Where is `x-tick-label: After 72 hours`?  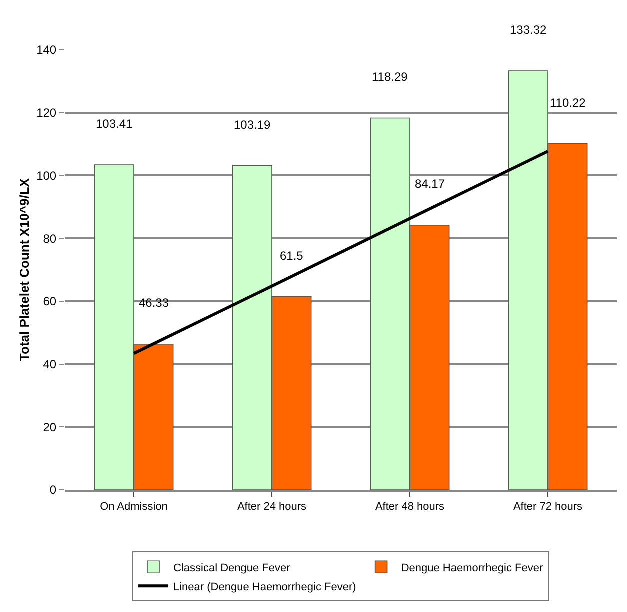 x-tick-label: After 72 hours is located at coordinates (548, 507).